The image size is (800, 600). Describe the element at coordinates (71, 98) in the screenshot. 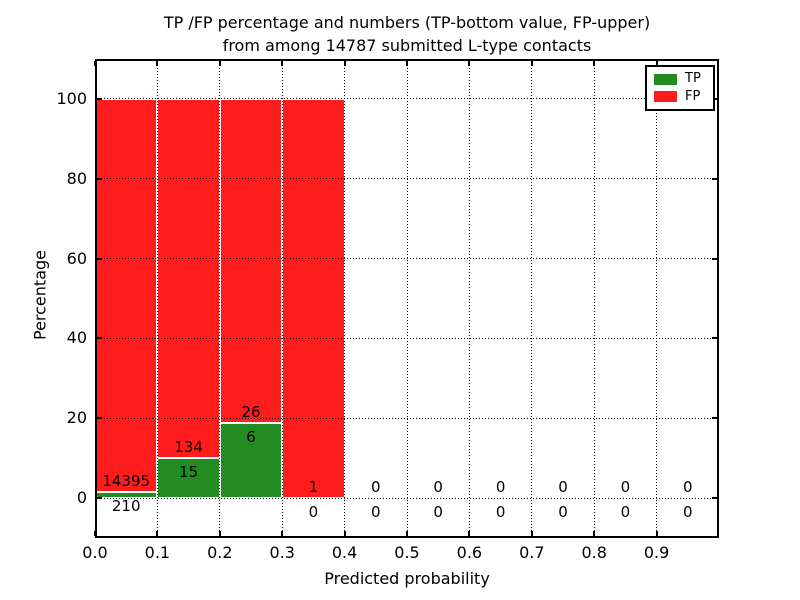

I see `y-tick-label: 100` at that location.